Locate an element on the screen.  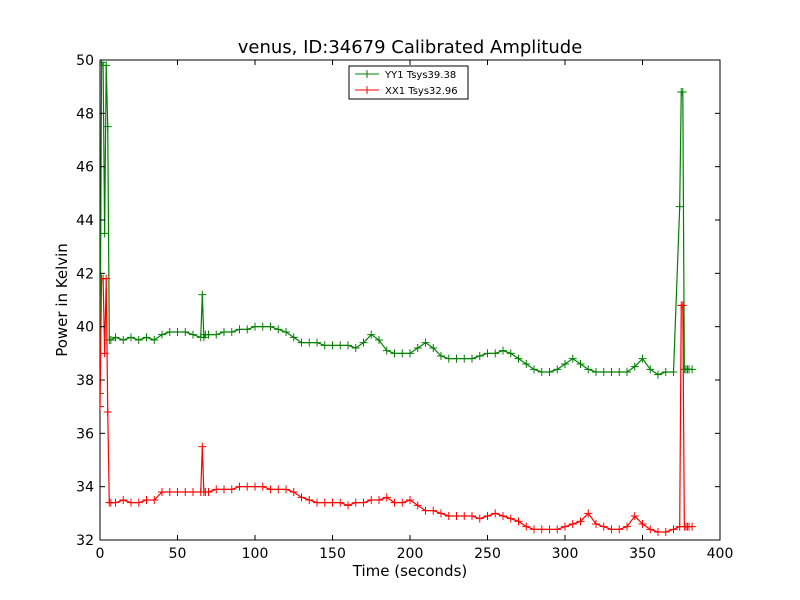
legend-entry-yy1: + YY1 Tsys39.38 is located at coordinates (405, 74).